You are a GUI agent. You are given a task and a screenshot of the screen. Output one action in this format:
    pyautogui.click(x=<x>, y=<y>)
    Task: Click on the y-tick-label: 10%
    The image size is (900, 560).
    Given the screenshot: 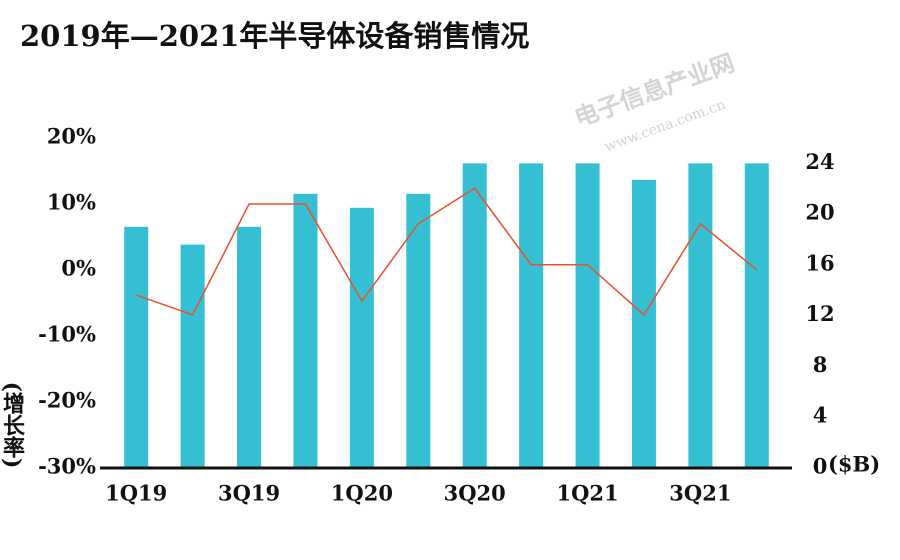 What is the action you would take?
    pyautogui.click(x=71, y=202)
    